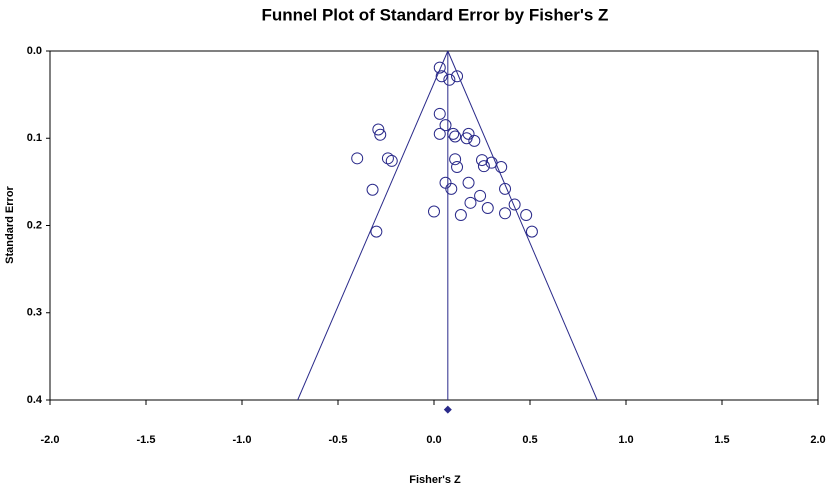 The height and width of the screenshot is (492, 829). Describe the element at coordinates (435, 480) in the screenshot. I see `x-axis-label: Fisher's Z` at that location.